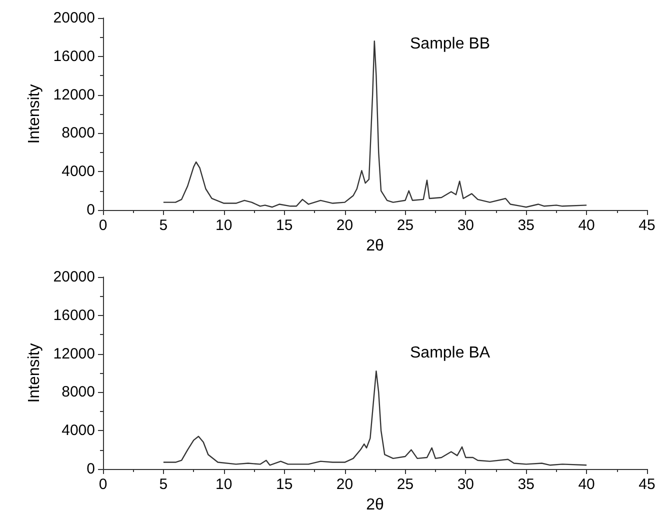 The image size is (659, 519). I want to click on annotation: Sample BB, so click(450, 44).